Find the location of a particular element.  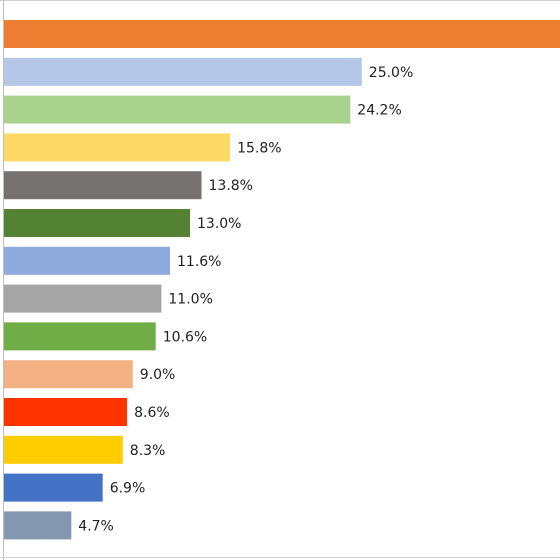

data-label-9: 10.6% is located at coordinates (185, 337).